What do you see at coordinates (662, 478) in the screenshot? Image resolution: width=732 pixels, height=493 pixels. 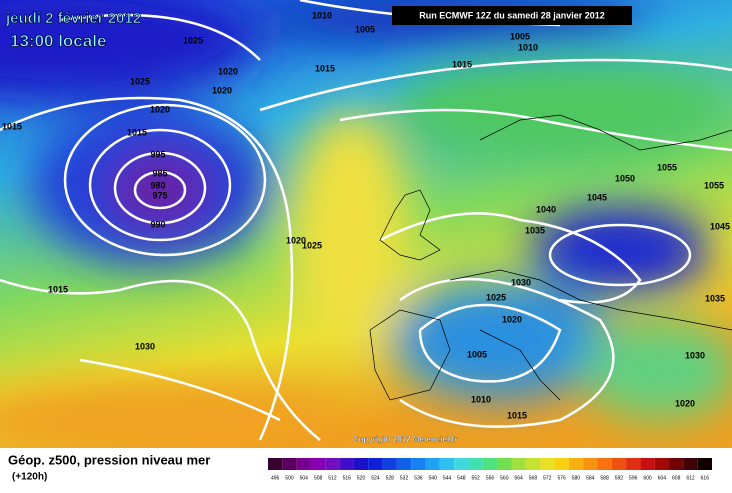 I see `colorbar-label: 604` at bounding box center [662, 478].